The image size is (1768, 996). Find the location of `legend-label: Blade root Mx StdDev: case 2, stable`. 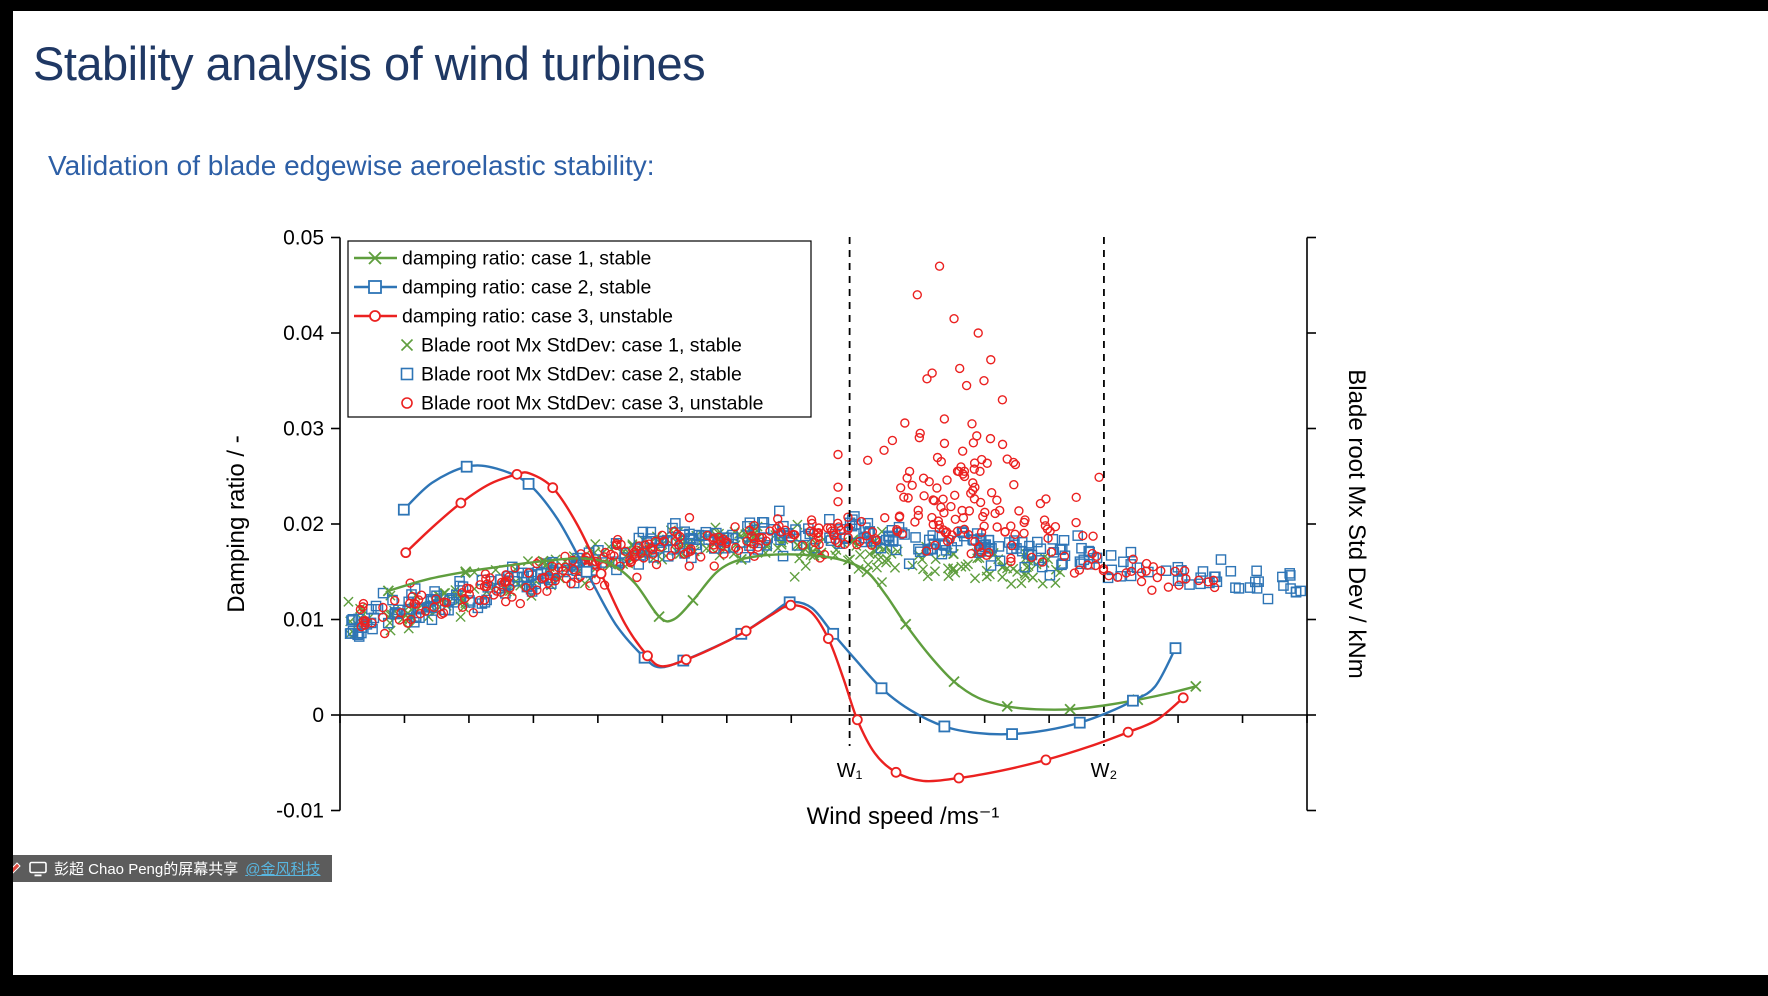

legend-label: Blade root Mx StdDev: case 2, stable is located at coordinates (581, 375).